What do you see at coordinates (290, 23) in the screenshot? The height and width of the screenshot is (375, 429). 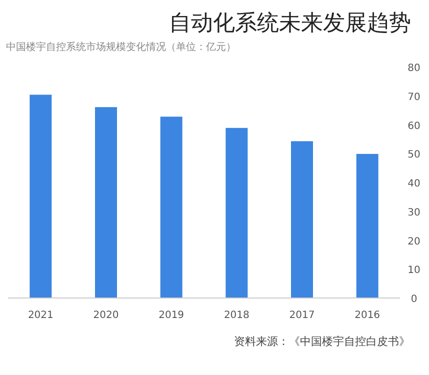 I see `title: 自动化系统未来发展趋势` at bounding box center [290, 23].